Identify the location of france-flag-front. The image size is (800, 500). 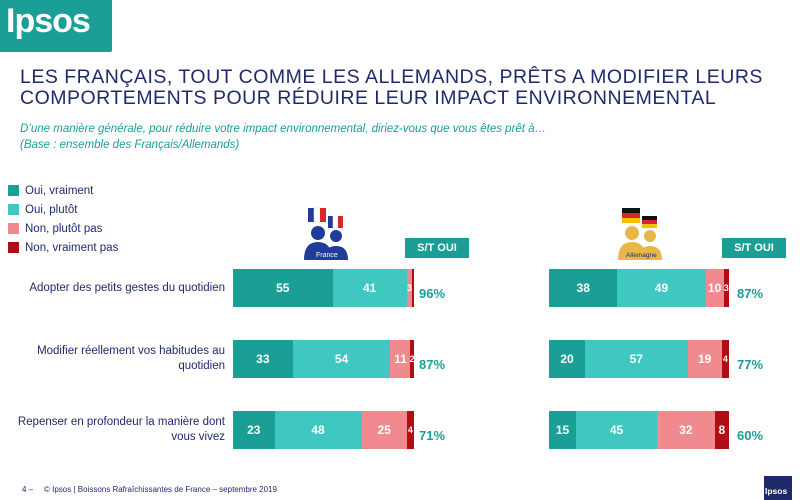
(335, 222).